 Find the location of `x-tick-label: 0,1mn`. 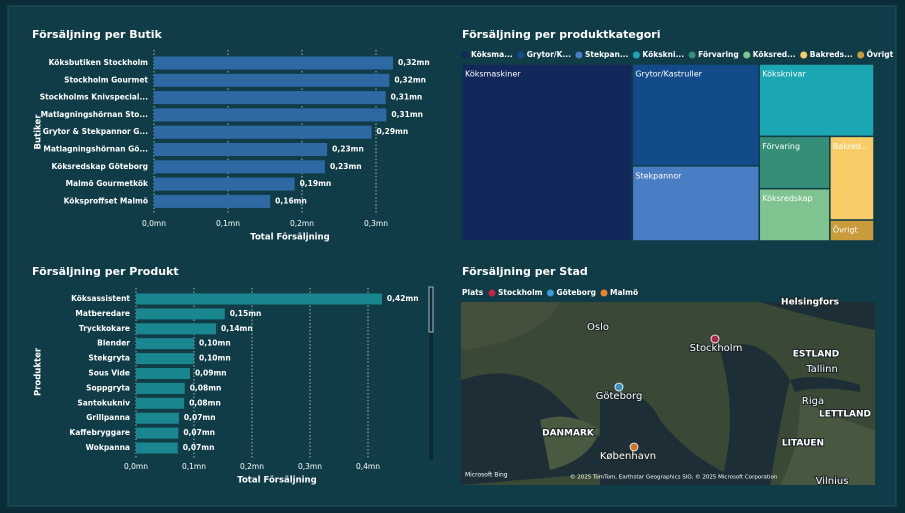

x-tick-label: 0,1mn is located at coordinates (194, 466).